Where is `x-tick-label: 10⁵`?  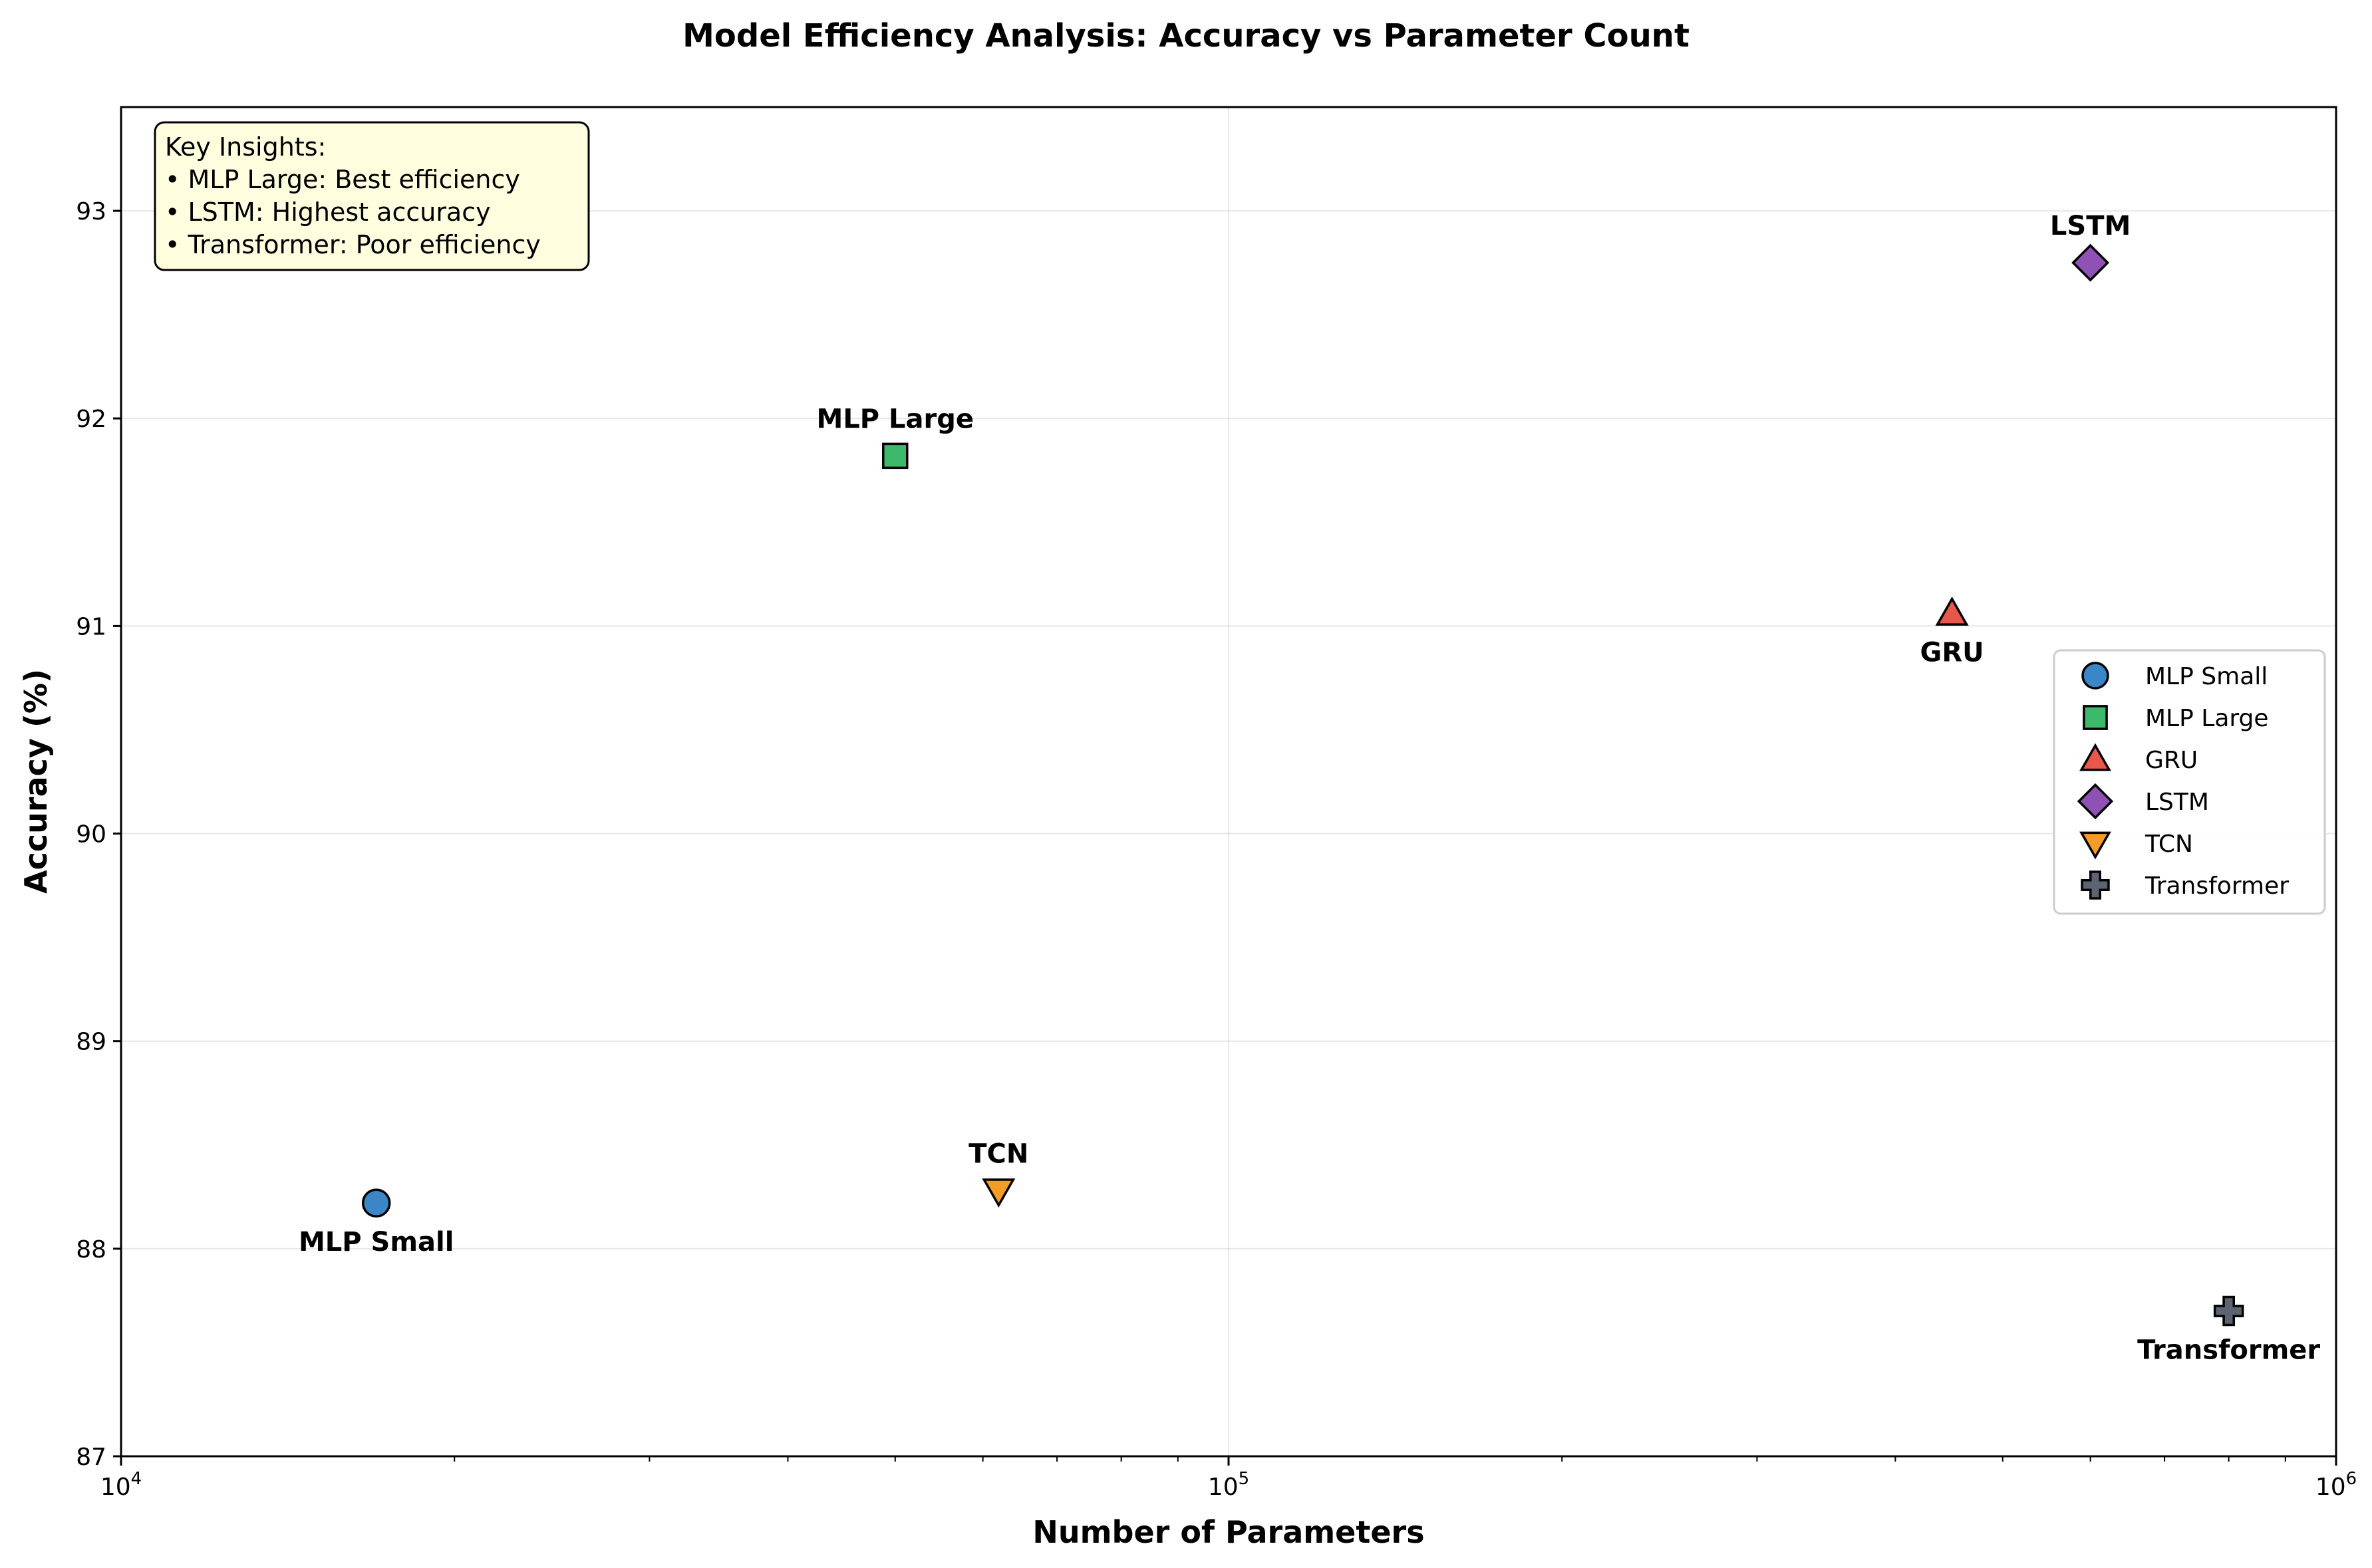 x-tick-label: 10⁵ is located at coordinates (1228, 1485).